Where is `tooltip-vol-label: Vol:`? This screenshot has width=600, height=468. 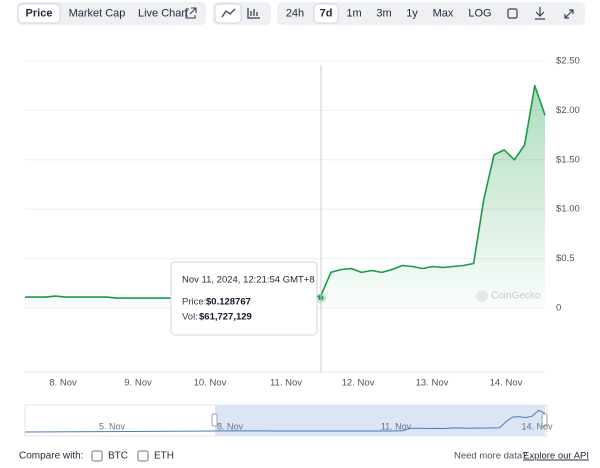 tooltip-vol-label: Vol: is located at coordinates (190, 317).